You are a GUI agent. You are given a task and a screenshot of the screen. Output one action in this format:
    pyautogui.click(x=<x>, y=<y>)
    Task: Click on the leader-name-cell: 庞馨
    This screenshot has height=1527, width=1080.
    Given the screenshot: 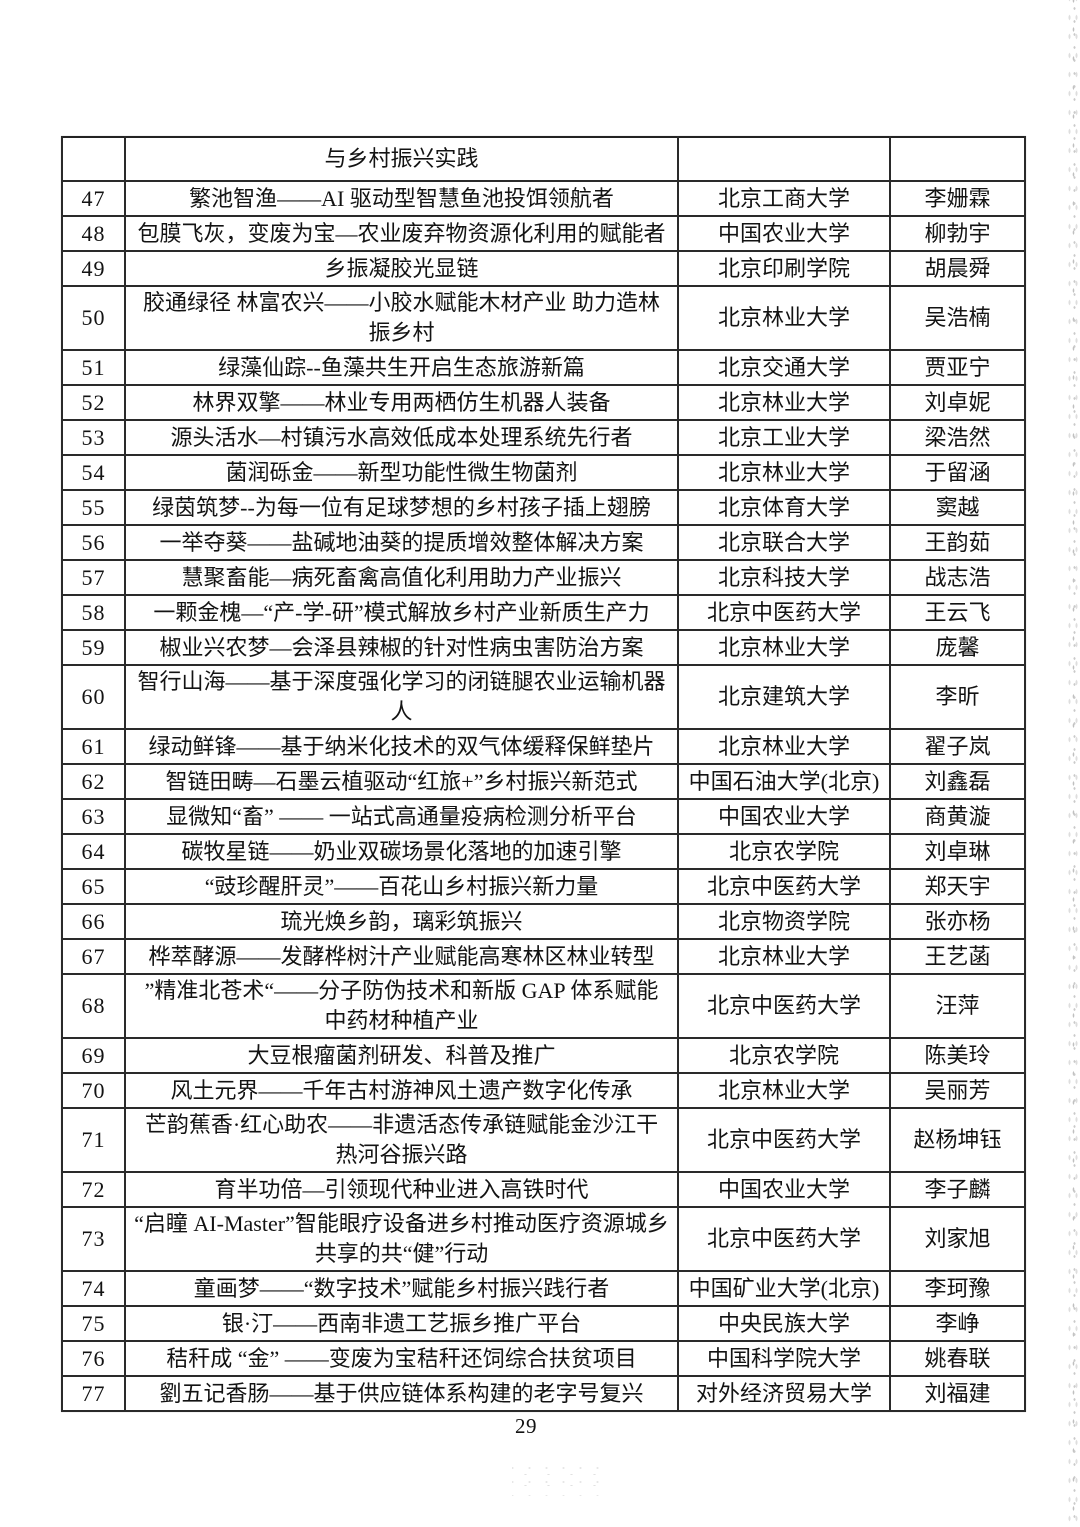 What is the action you would take?
    pyautogui.click(x=957, y=647)
    